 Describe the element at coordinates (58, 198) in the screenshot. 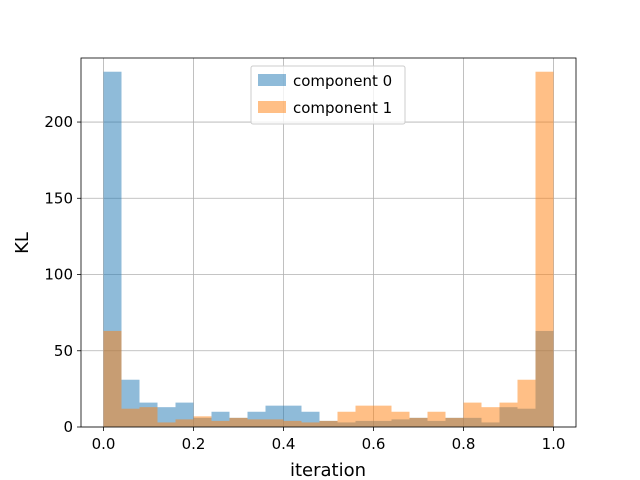

I see `y-tick-label: 150` at that location.